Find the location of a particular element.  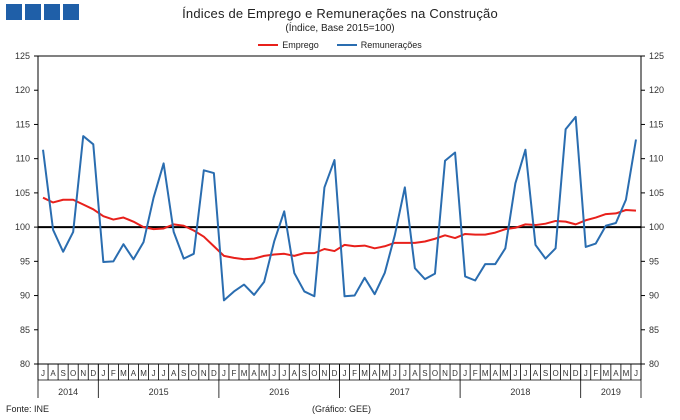

y-tick-label-left: 100 is located at coordinates (22, 227).